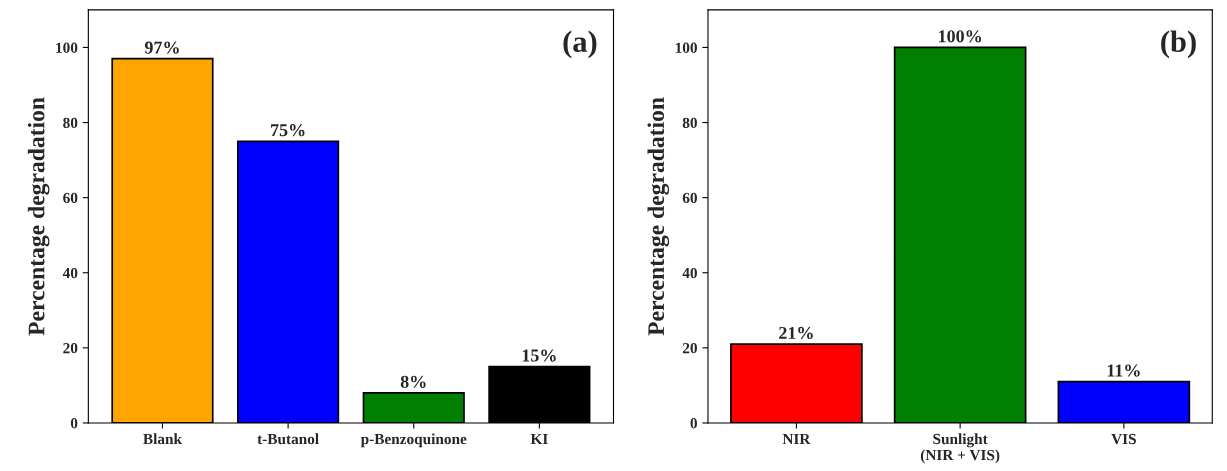  What do you see at coordinates (1178, 44) in the screenshot?
I see `annotation: (b)` at bounding box center [1178, 44].